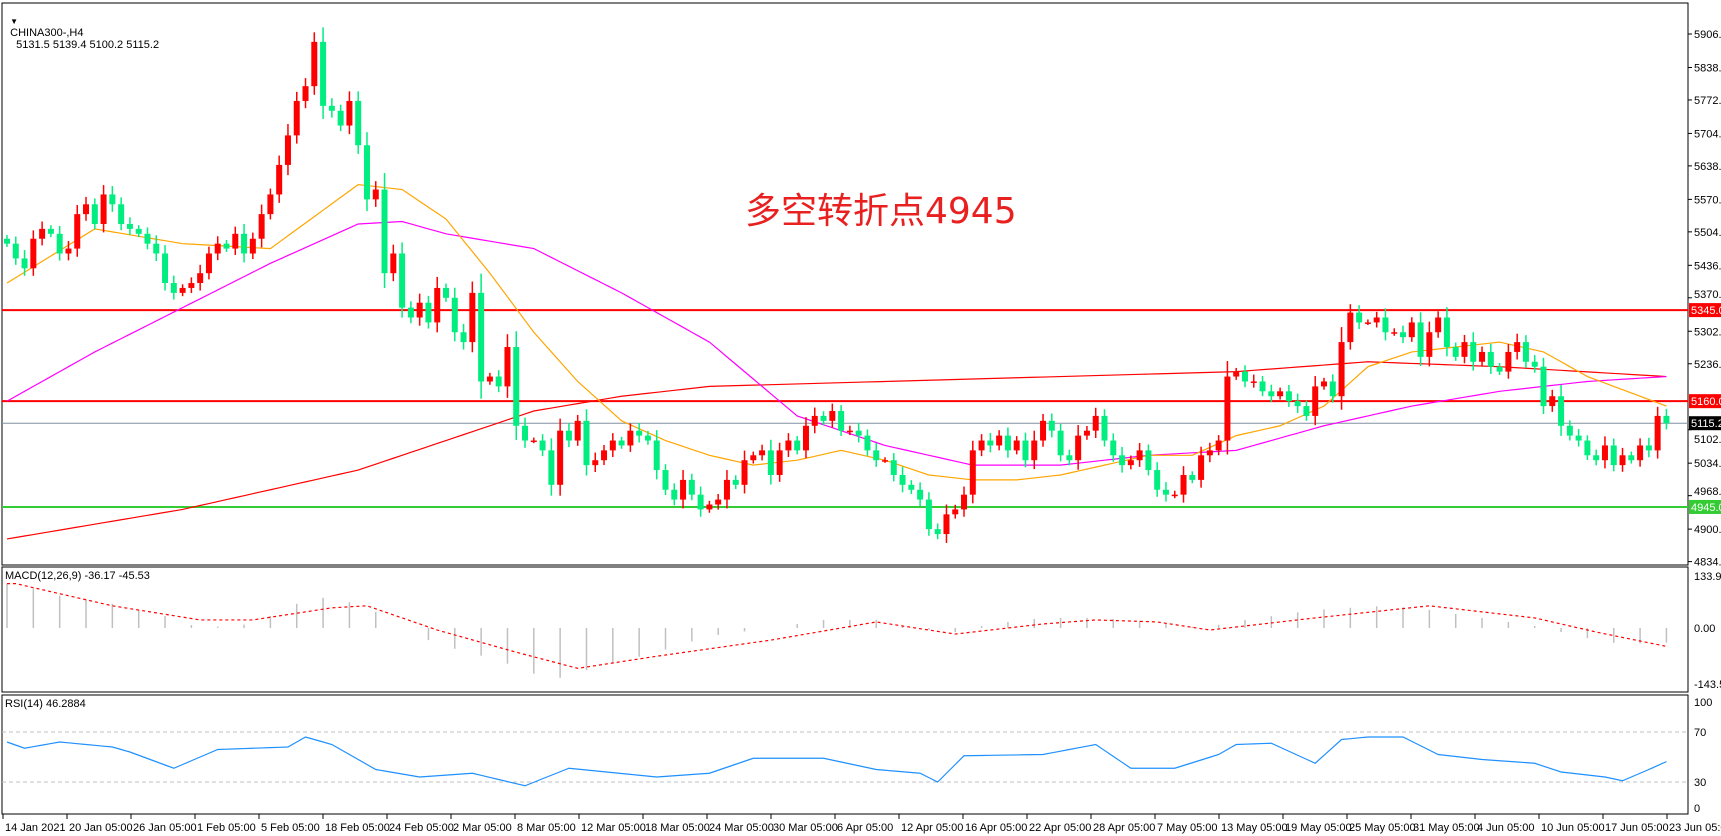  What do you see at coordinates (1707, 266) in the screenshot?
I see `price-tick-label: 5436.0` at bounding box center [1707, 266].